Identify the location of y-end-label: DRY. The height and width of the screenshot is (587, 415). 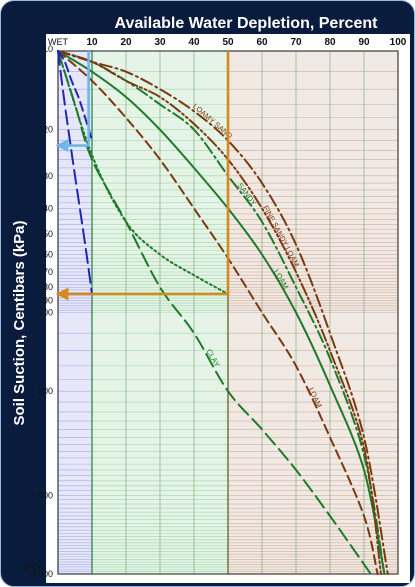
(32, 567).